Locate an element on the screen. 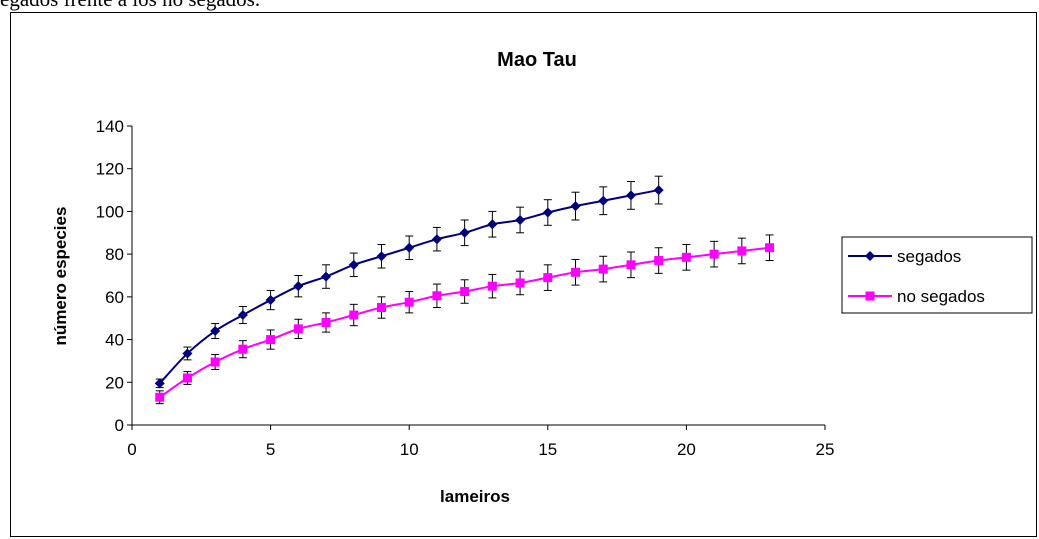  x-tick-label: 25 is located at coordinates (825, 449).